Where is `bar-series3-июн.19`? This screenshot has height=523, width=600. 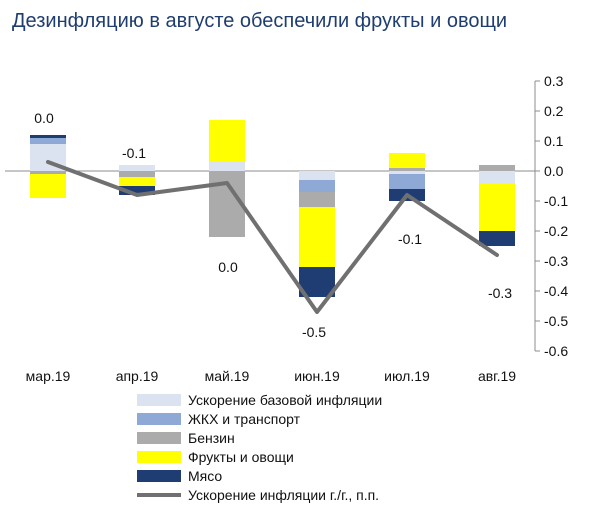 bar-series3-июн.19 is located at coordinates (317, 237).